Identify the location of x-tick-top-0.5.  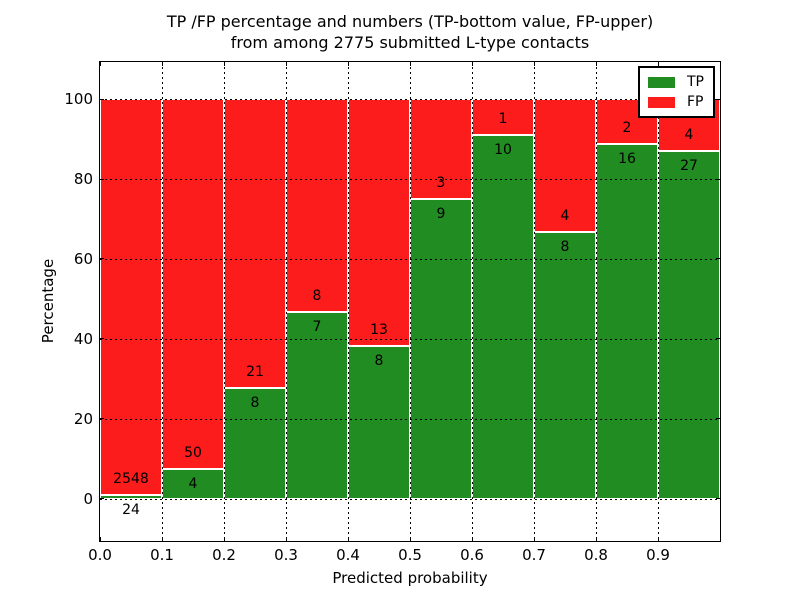
(410, 64).